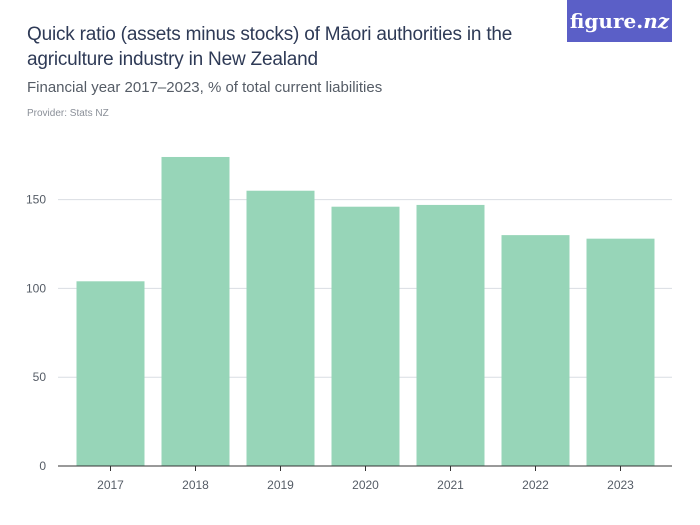  I want to click on x-tick-label: 2017, so click(110, 485).